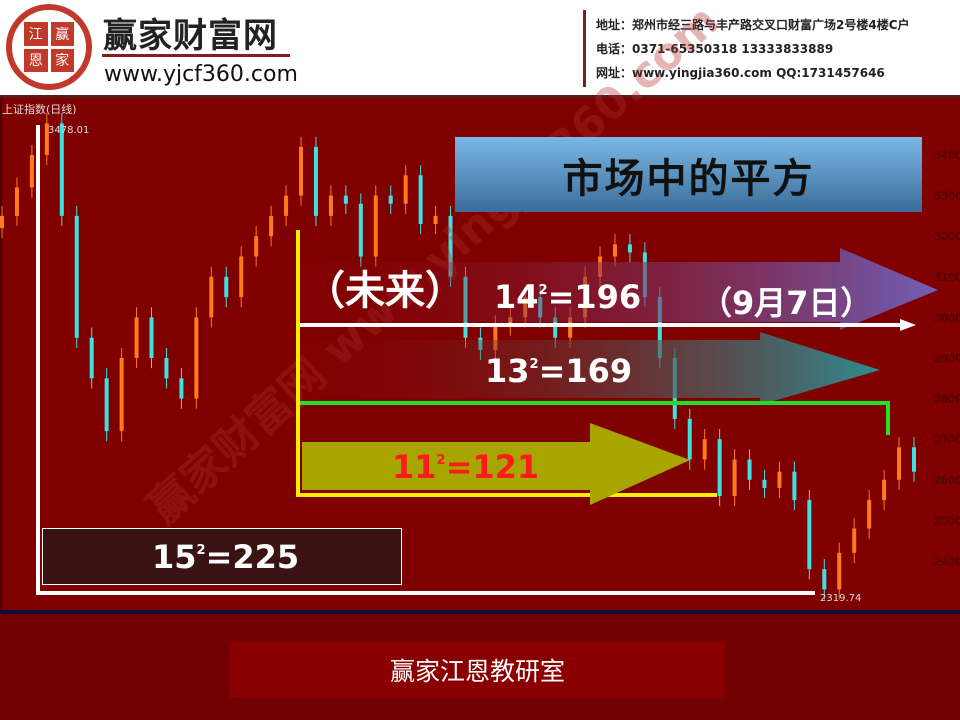 This screenshot has width=960, height=720. I want to click on y-tick-label: 2400, so click(947, 561).